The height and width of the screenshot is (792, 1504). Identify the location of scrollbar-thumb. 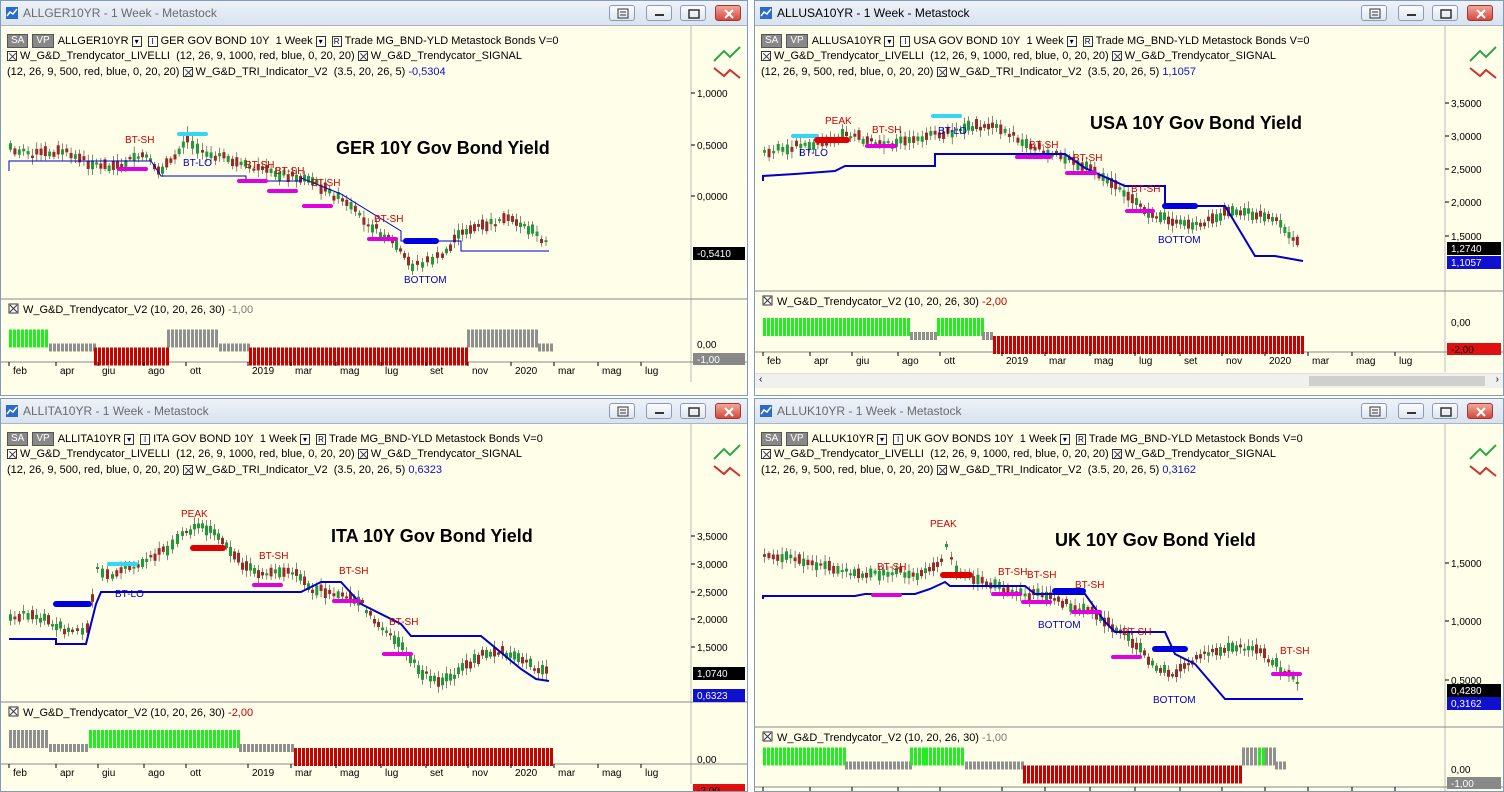
(1397, 381).